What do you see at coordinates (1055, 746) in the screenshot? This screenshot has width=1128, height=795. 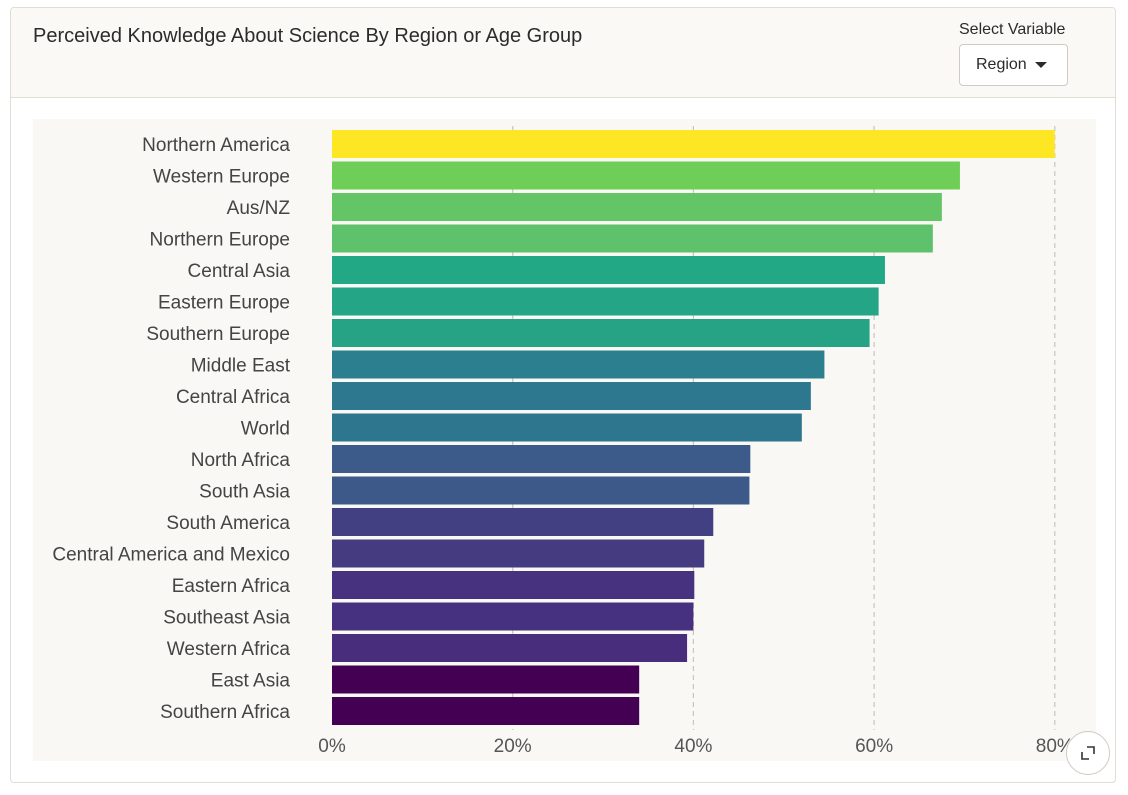 I see `x-tick-label: 80%` at bounding box center [1055, 746].